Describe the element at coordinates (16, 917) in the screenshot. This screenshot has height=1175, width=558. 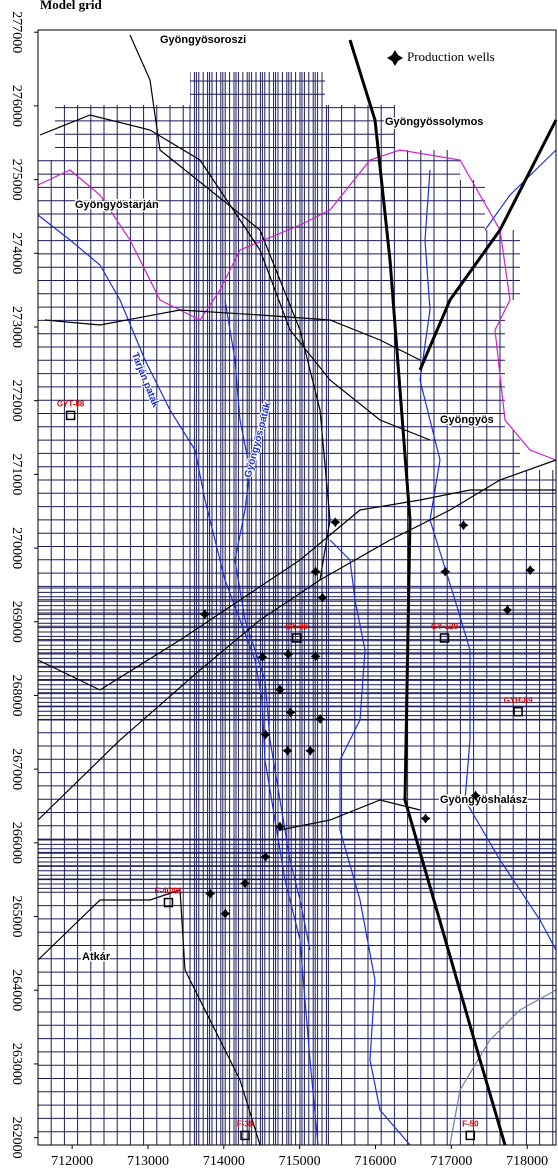
I see `y-tick-label: 265000` at that location.